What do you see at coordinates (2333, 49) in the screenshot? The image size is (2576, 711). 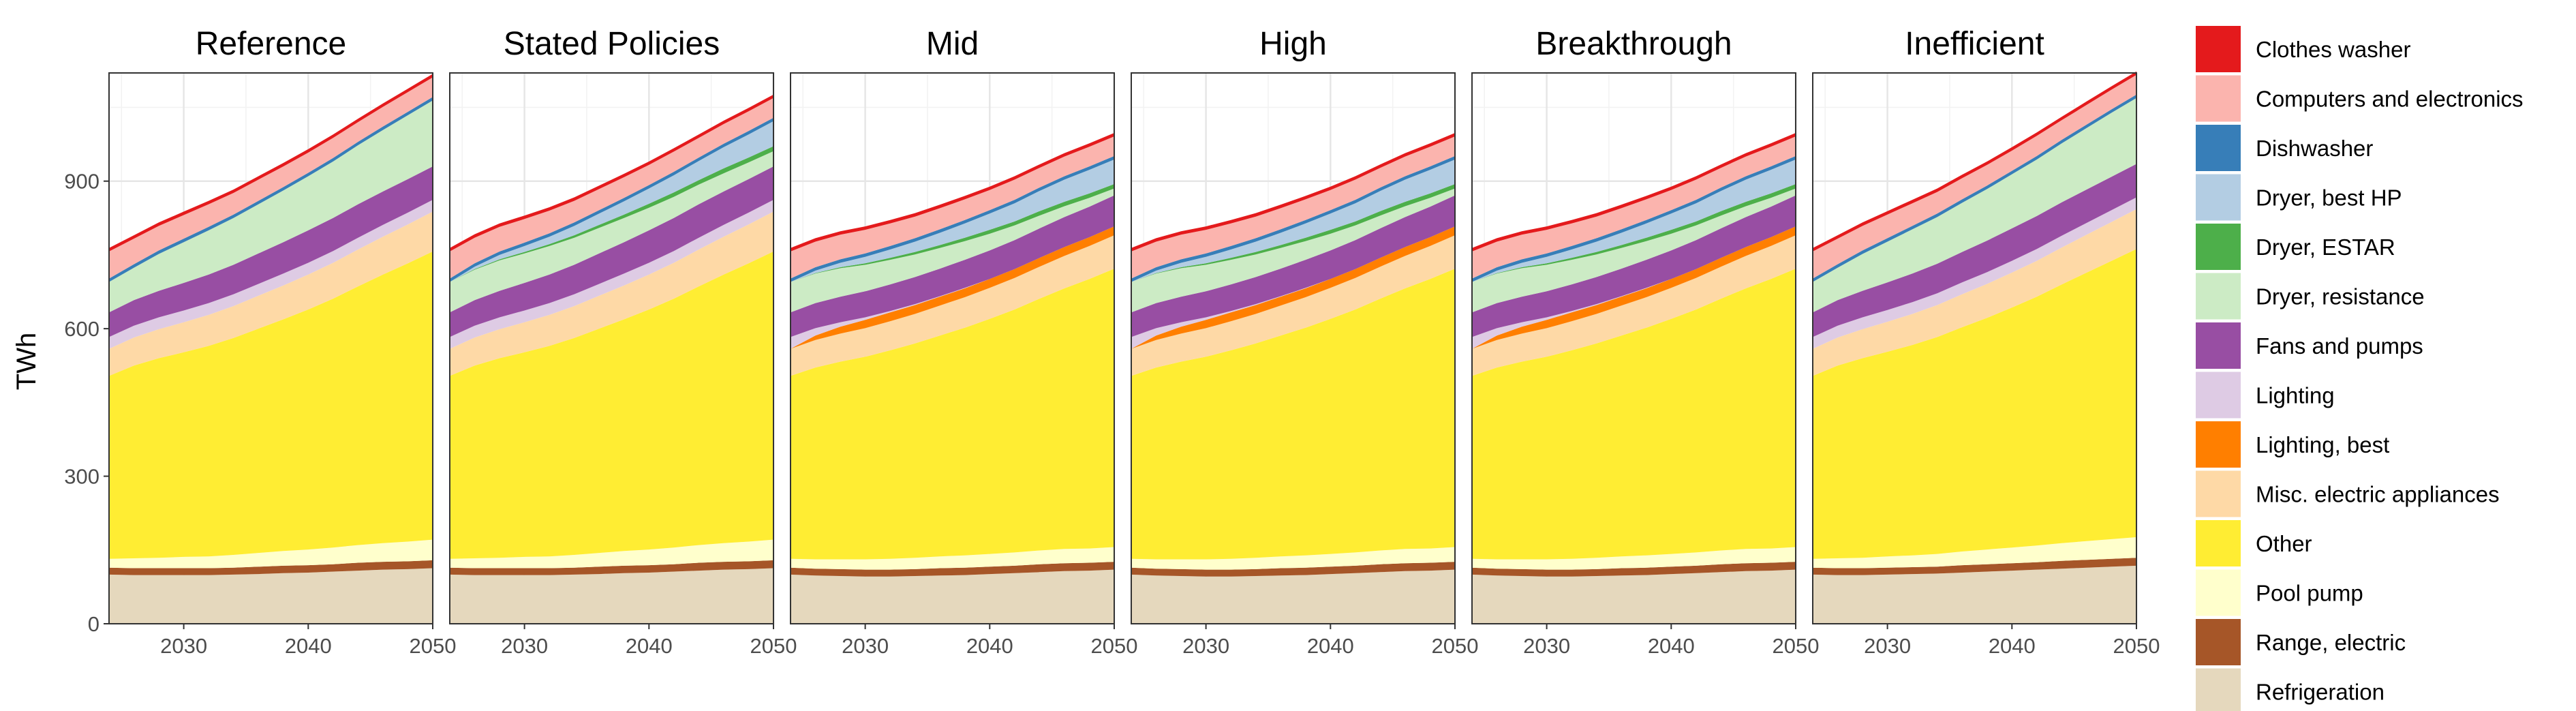 I see `legend-label: Clothes washer` at bounding box center [2333, 49].